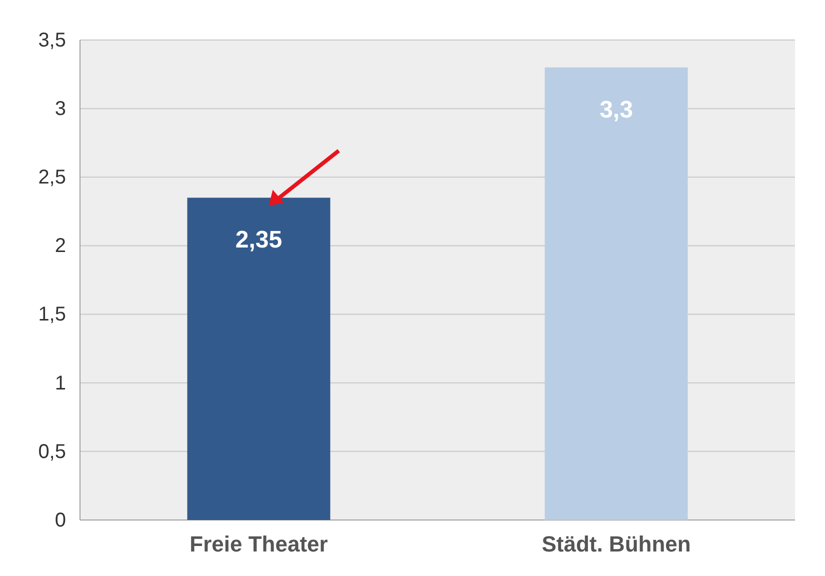 This screenshot has width=825, height=576. What do you see at coordinates (52, 177) in the screenshot?
I see `y-tick-label: 2,5` at bounding box center [52, 177].